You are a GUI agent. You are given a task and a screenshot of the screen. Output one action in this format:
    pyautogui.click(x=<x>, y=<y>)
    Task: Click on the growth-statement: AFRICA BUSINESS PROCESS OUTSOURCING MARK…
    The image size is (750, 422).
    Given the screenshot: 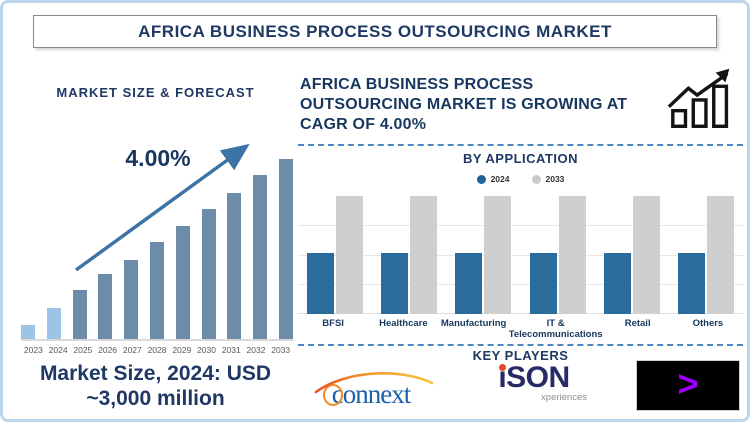 What is the action you would take?
    pyautogui.click(x=485, y=105)
    